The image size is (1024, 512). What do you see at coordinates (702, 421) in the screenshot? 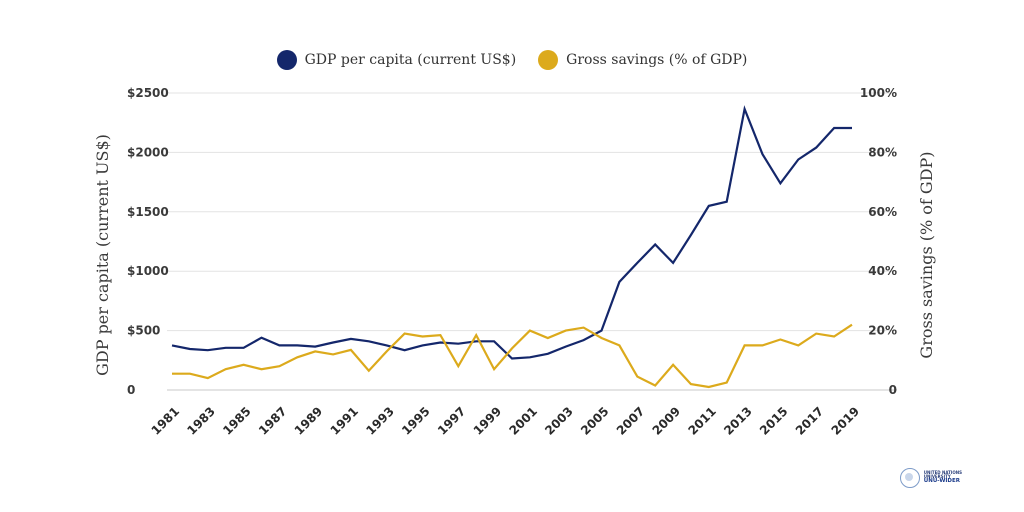
I see `x-tick-label-2011: 2011` at bounding box center [702, 421].